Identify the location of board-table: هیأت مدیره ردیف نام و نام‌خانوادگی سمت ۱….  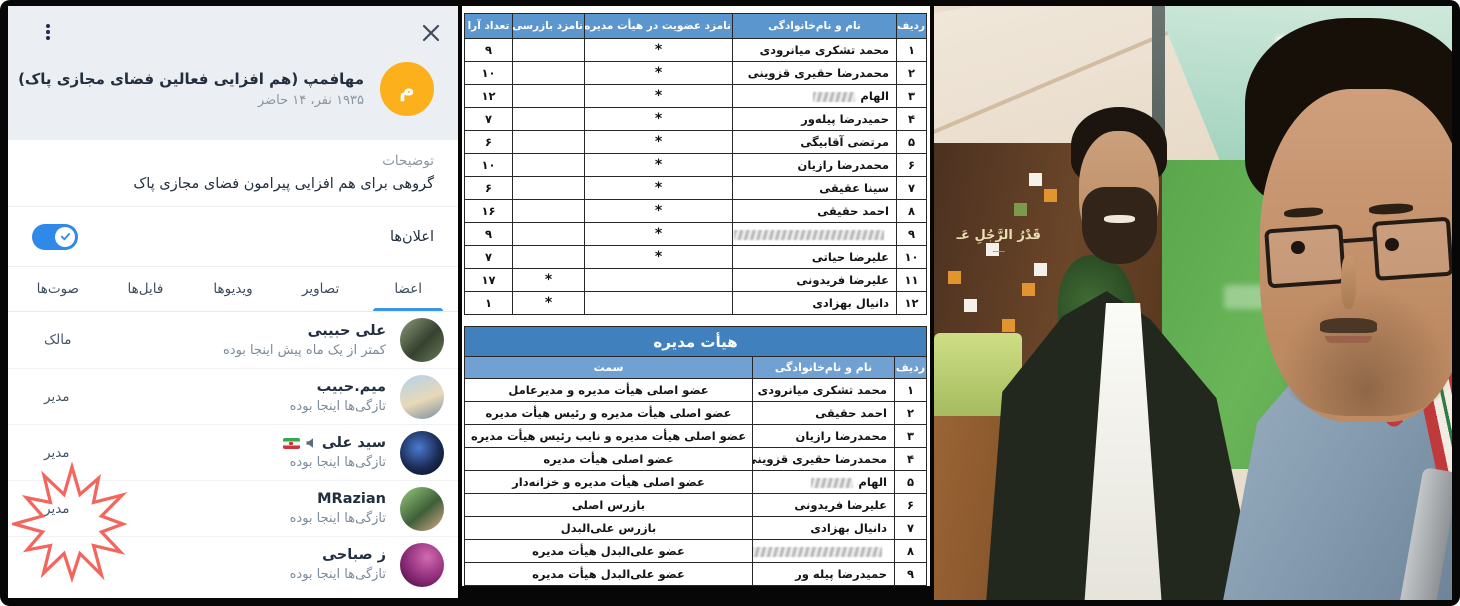
(695, 456).